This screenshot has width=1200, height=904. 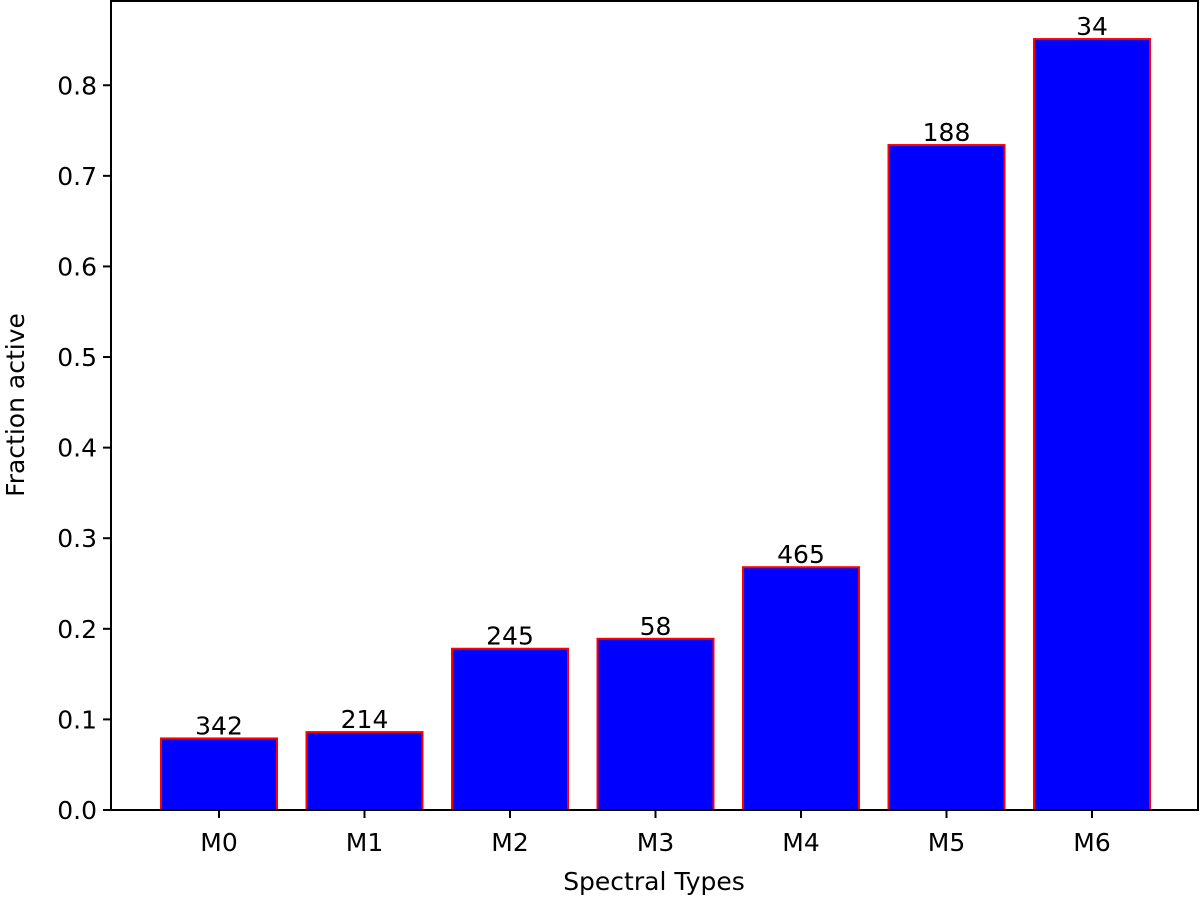 I want to click on bar-m0, so click(x=219, y=774).